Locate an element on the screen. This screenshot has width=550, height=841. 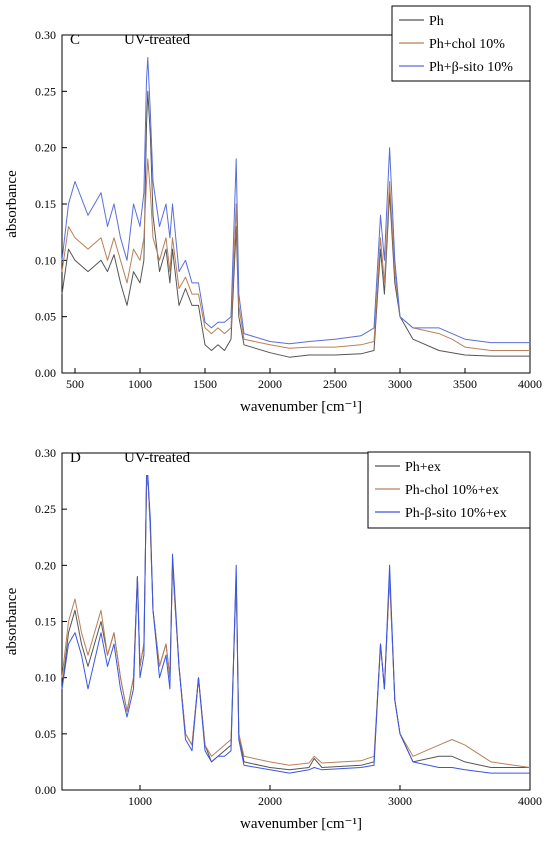
chart-0-x-tick-label: 2000 is located at coordinates (270, 384).